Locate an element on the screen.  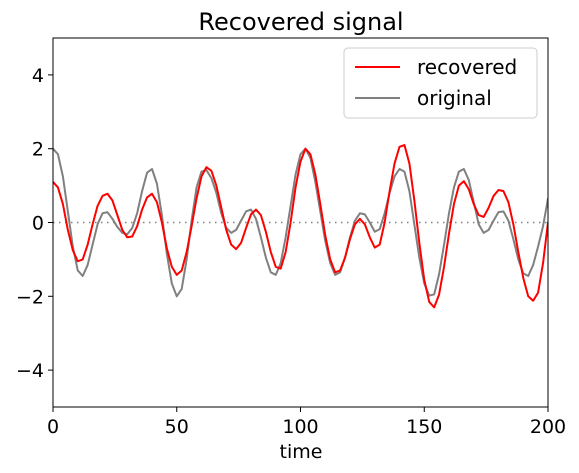
x-axis: 0 50 100 150 200 is located at coordinates (306, 422).